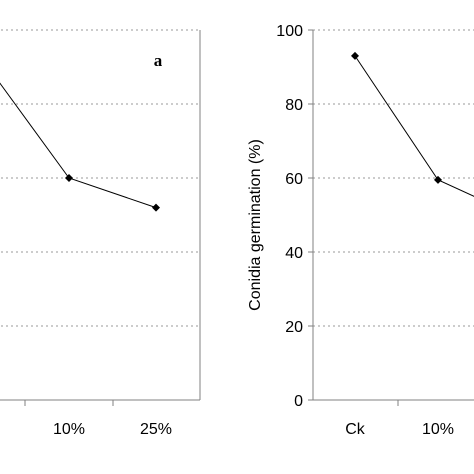  I want to click on panel-2-y-tick-label: 0, so click(298, 401).